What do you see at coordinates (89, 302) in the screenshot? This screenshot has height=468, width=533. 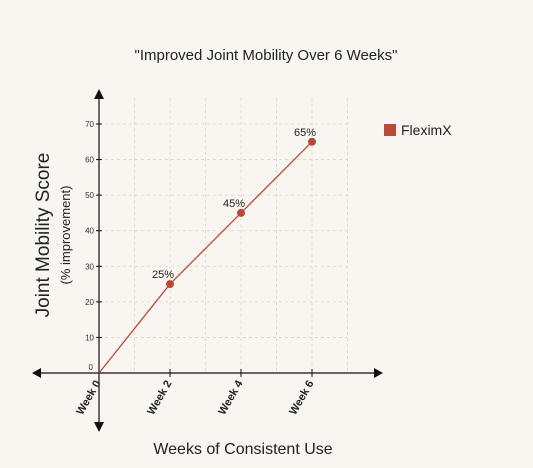 I see `y-tick-label: 20` at bounding box center [89, 302].